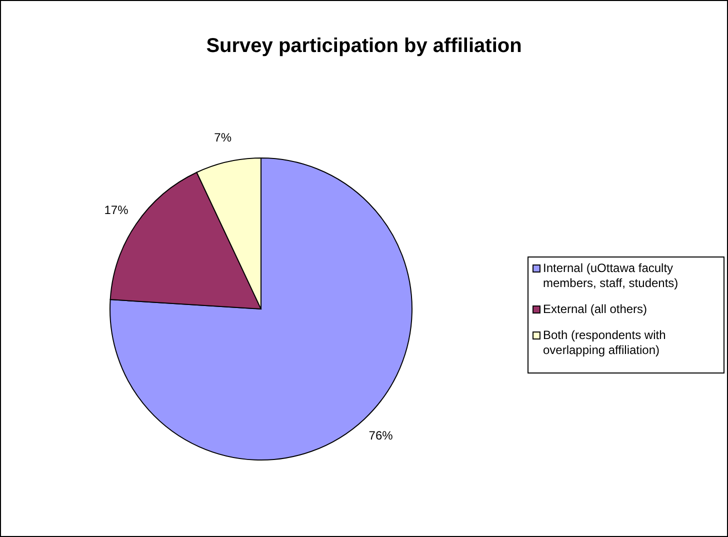 The height and width of the screenshot is (537, 728). Describe the element at coordinates (116, 209) in the screenshot. I see `data-label: 17%` at that location.